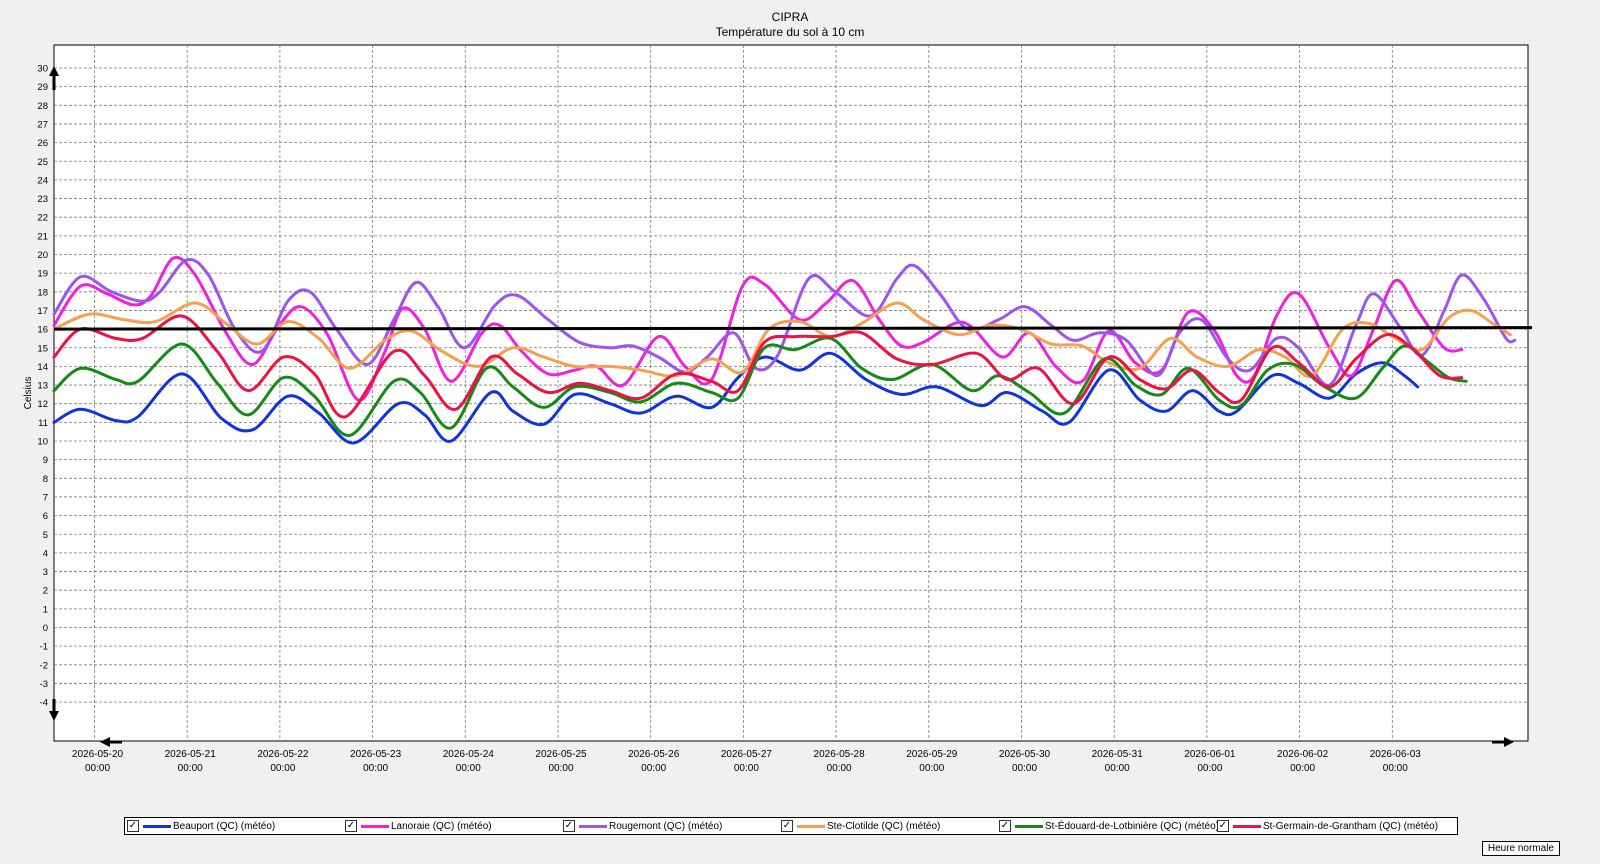 The image size is (1600, 864). I want to click on y-tick-label: 16, so click(42, 330).